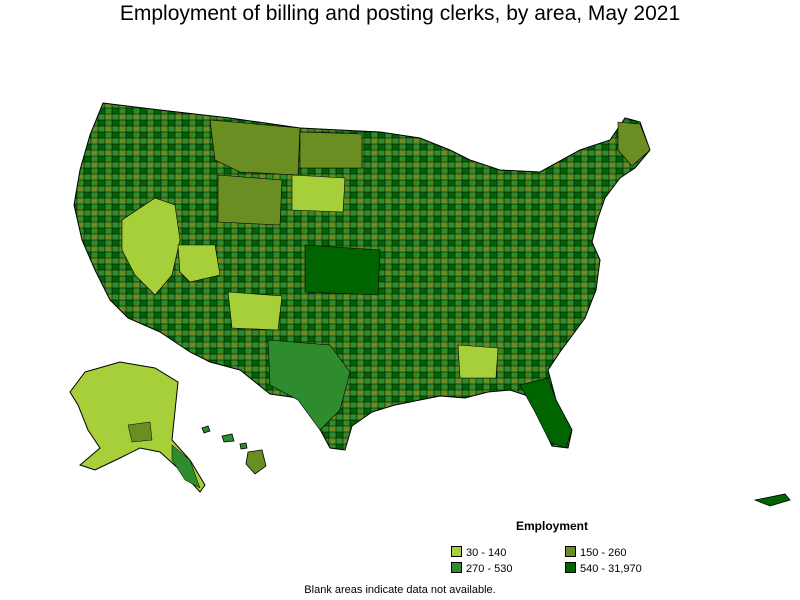  I want to click on legend-label: 540 - 31,970, so click(611, 569).